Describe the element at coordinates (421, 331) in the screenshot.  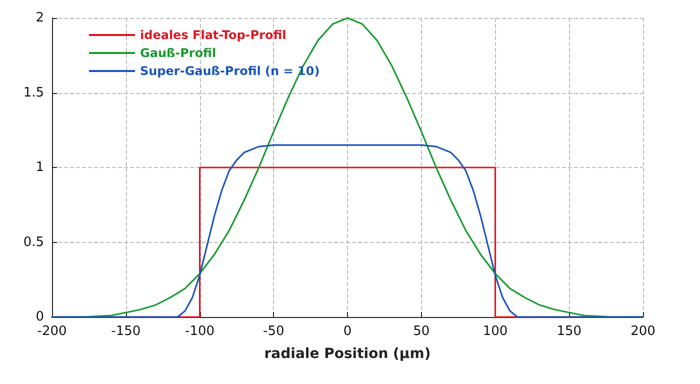
I see `x-tick-label: 50` at that location.